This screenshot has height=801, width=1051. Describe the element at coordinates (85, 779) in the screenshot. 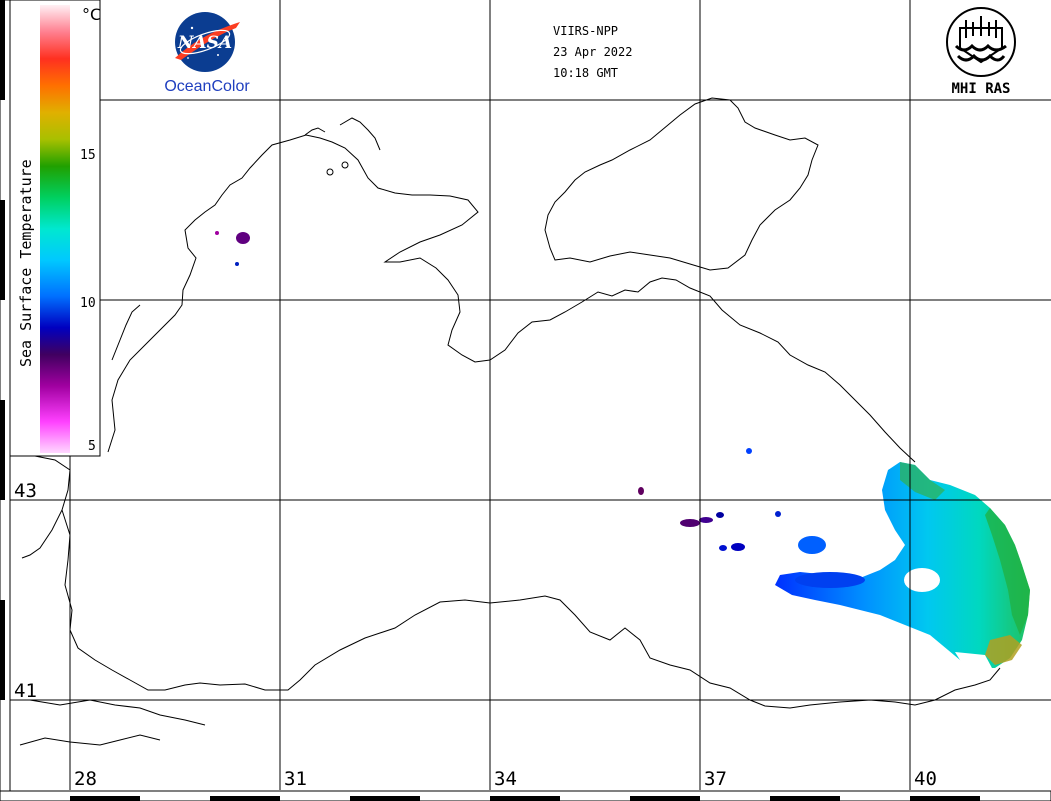

I see `lon-label-28: 28` at that location.